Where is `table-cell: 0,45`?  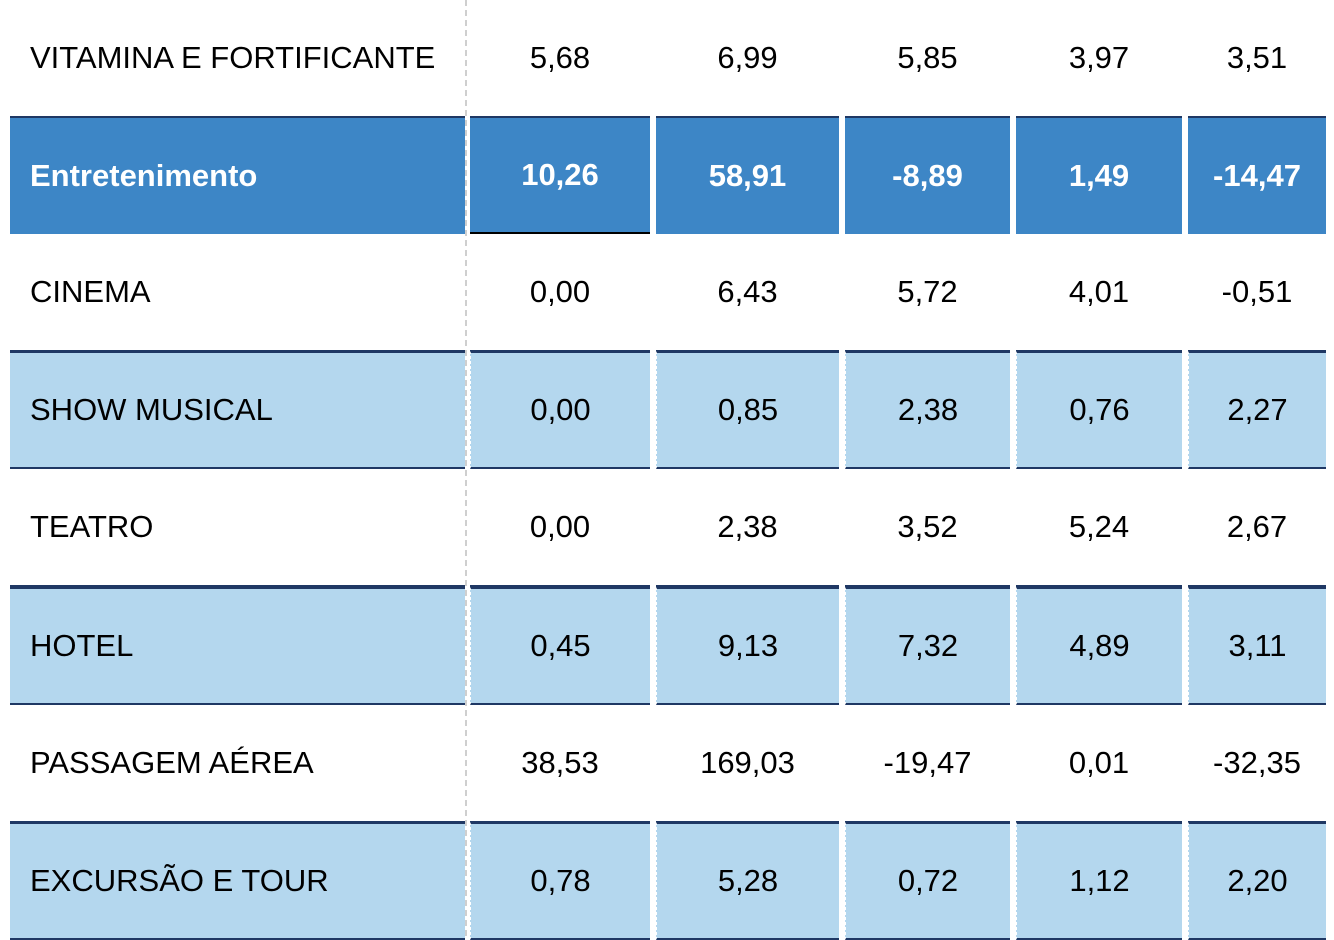
table-cell: 0,45 is located at coordinates (560, 646).